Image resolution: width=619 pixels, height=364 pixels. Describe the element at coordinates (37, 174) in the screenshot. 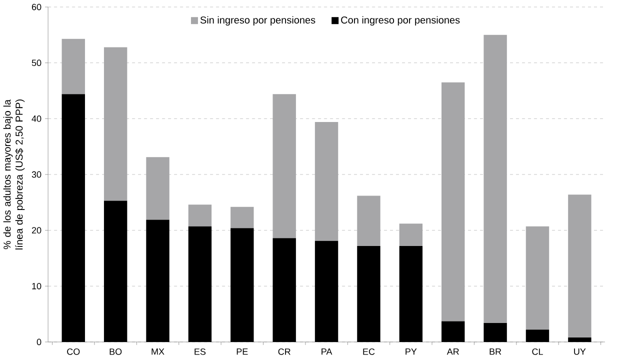

I see `y-tick-label: 30` at that location.